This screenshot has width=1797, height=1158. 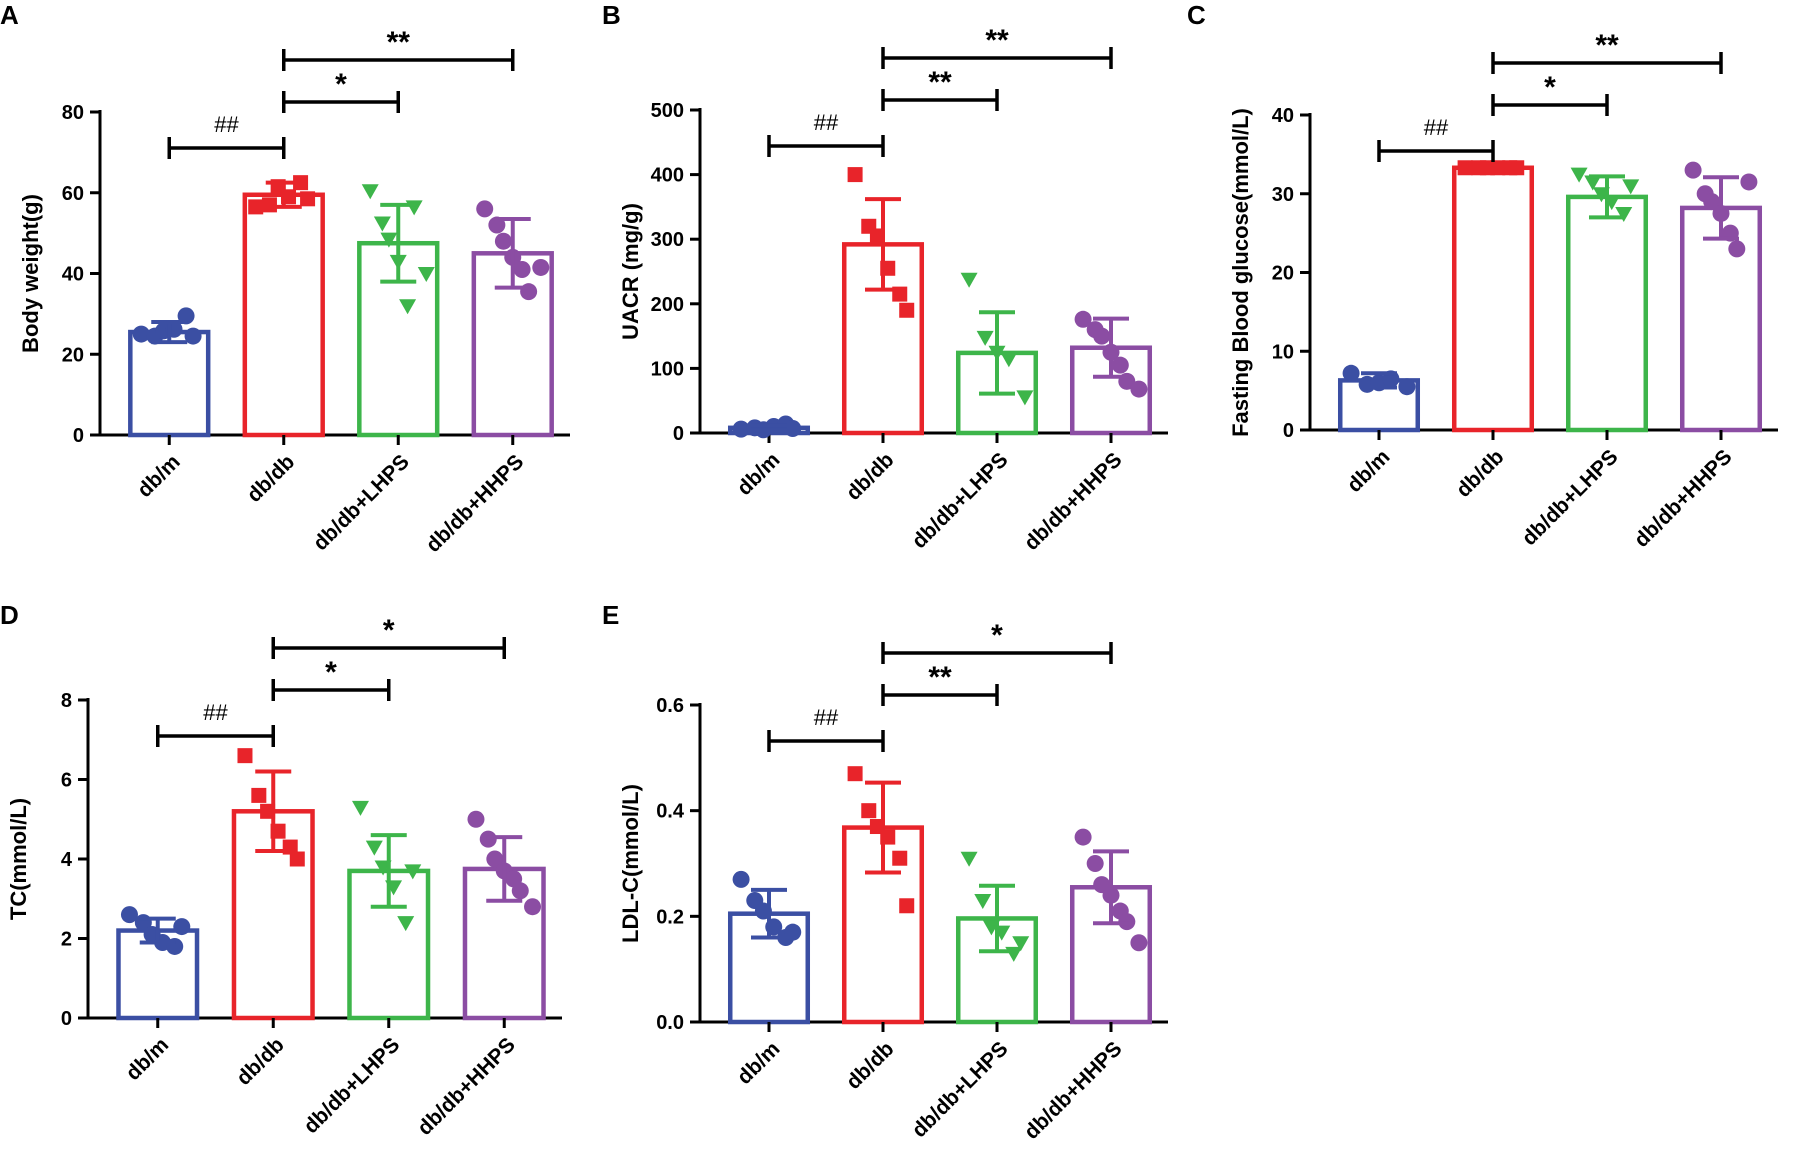 What do you see at coordinates (9, 15) in the screenshot?
I see `panel-letter: A` at bounding box center [9, 15].